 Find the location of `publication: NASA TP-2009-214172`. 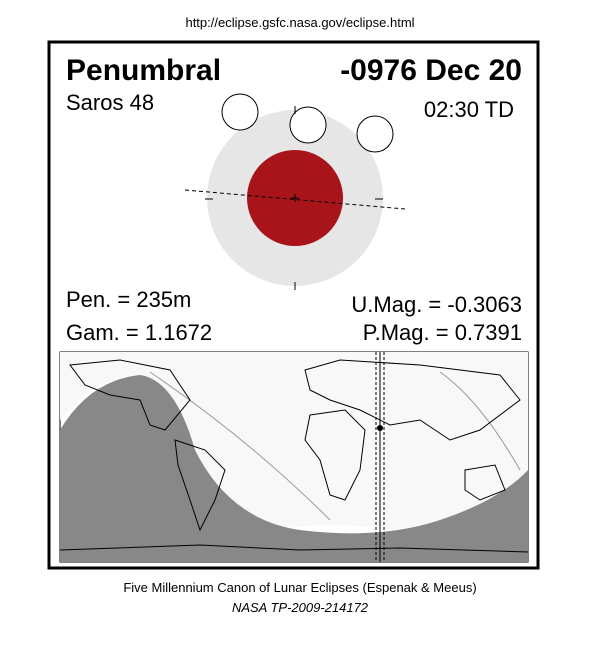

publication: NASA TP-2009-214172 is located at coordinates (300, 607).